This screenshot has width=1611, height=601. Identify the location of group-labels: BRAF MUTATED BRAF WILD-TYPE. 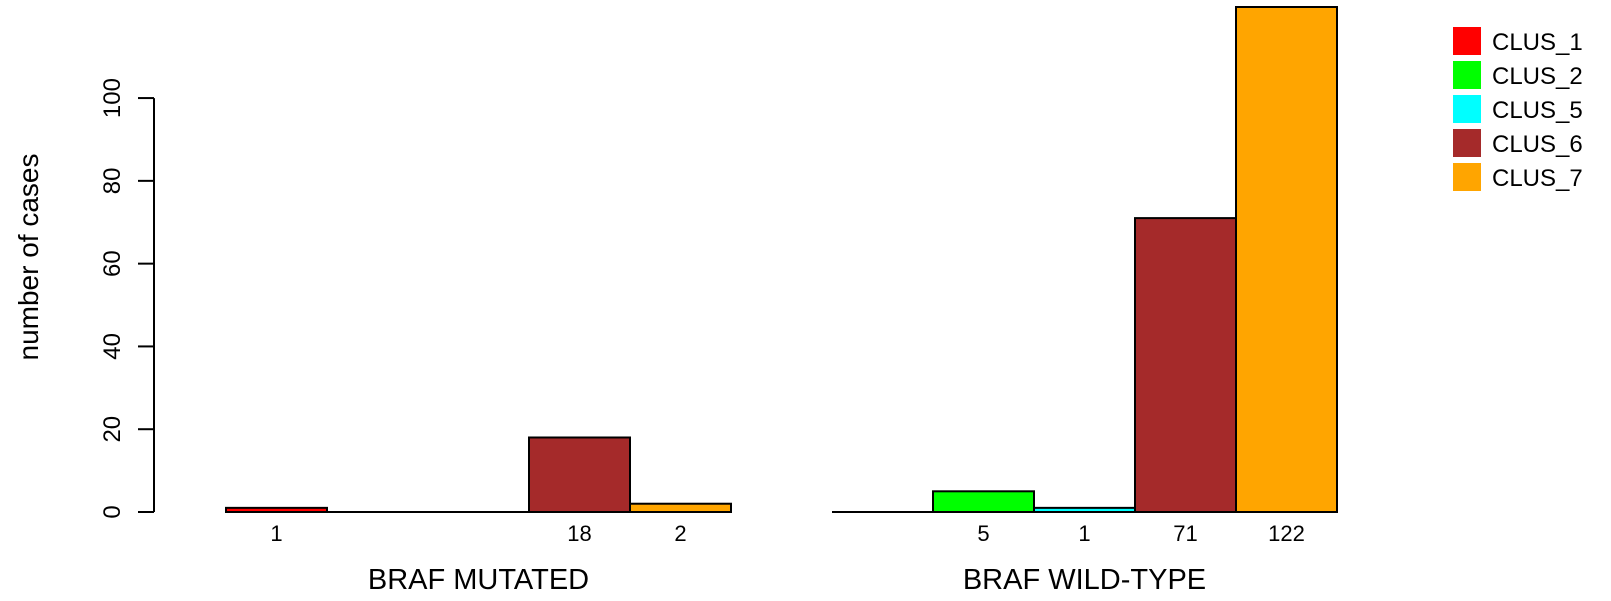
(787, 580).